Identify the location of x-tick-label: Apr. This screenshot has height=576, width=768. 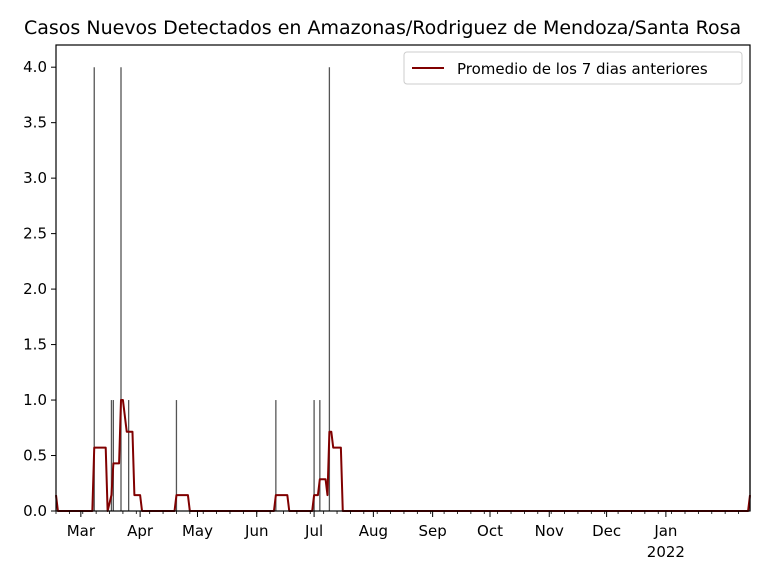
(140, 531).